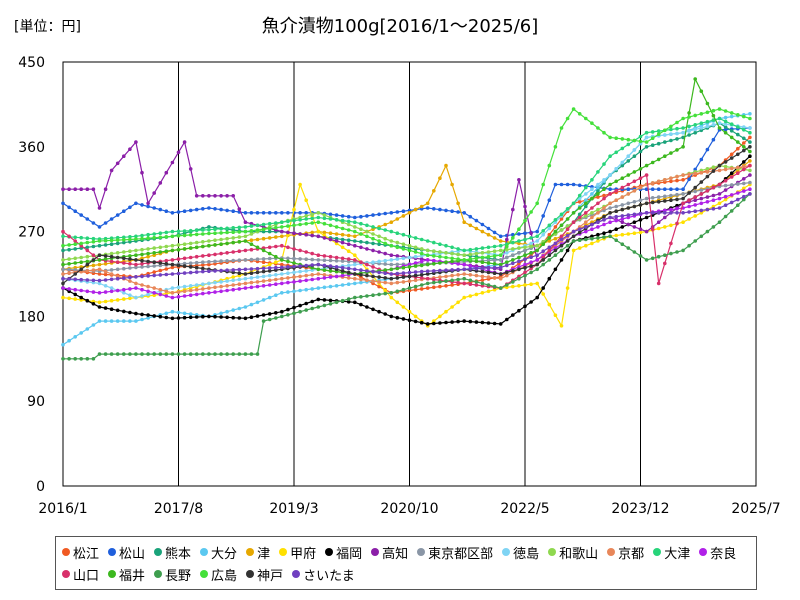 The width and height of the screenshot is (800, 600). Describe the element at coordinates (343, 552) in the screenshot. I see `legend-item: 福岡` at that location.